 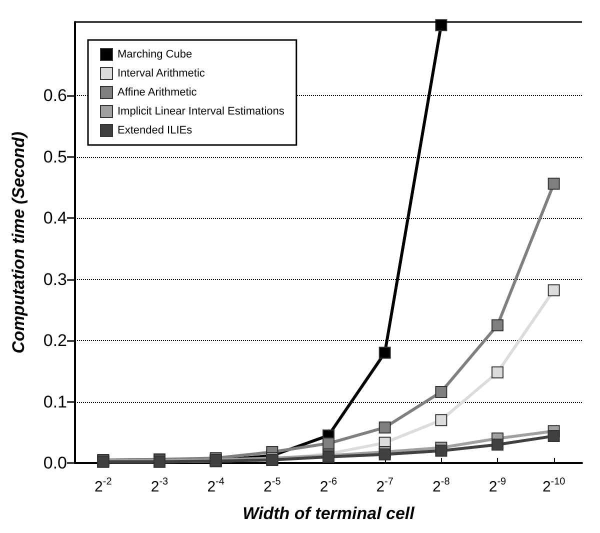 What do you see at coordinates (18, 242) in the screenshot?
I see `y-axis-title: Computation time (Second)` at bounding box center [18, 242].